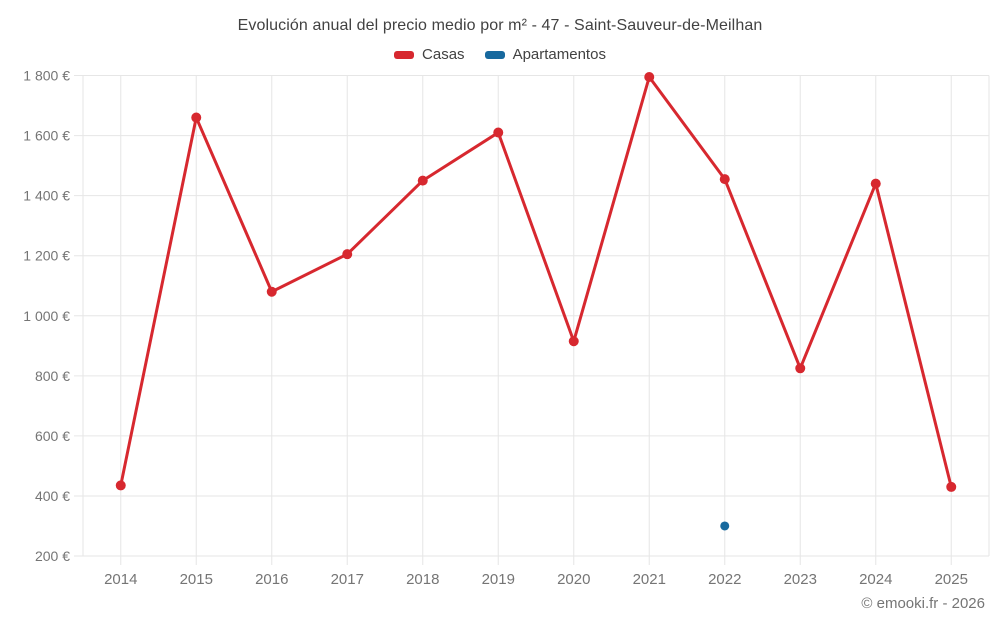  I want to click on x-axis-label: 2022, so click(724, 579).